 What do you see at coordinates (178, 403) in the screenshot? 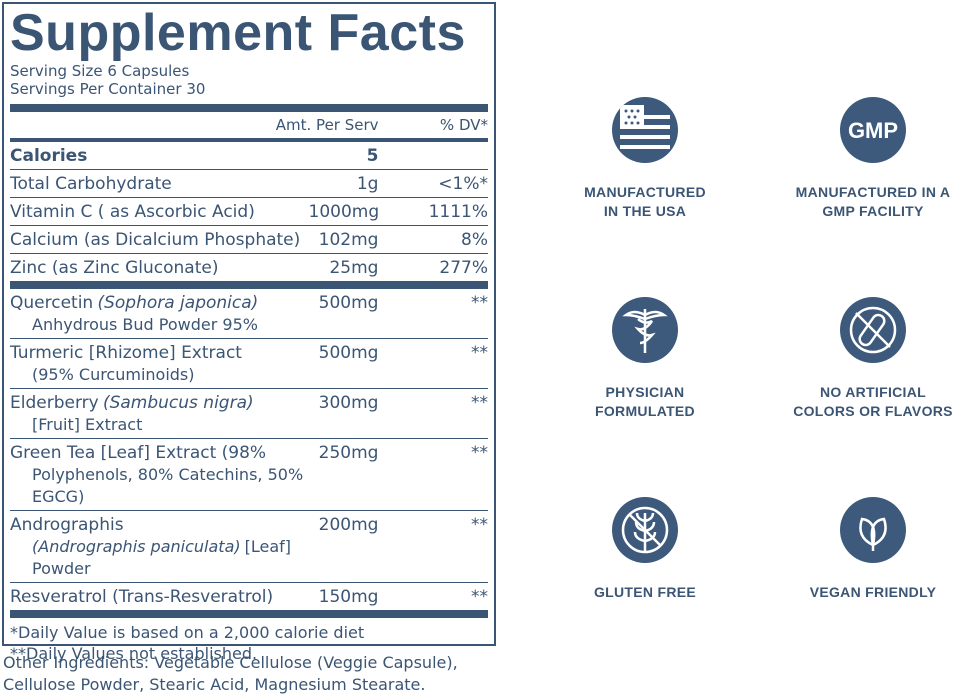
I see `name-segment: (Sambucus nigra)` at bounding box center [178, 403].